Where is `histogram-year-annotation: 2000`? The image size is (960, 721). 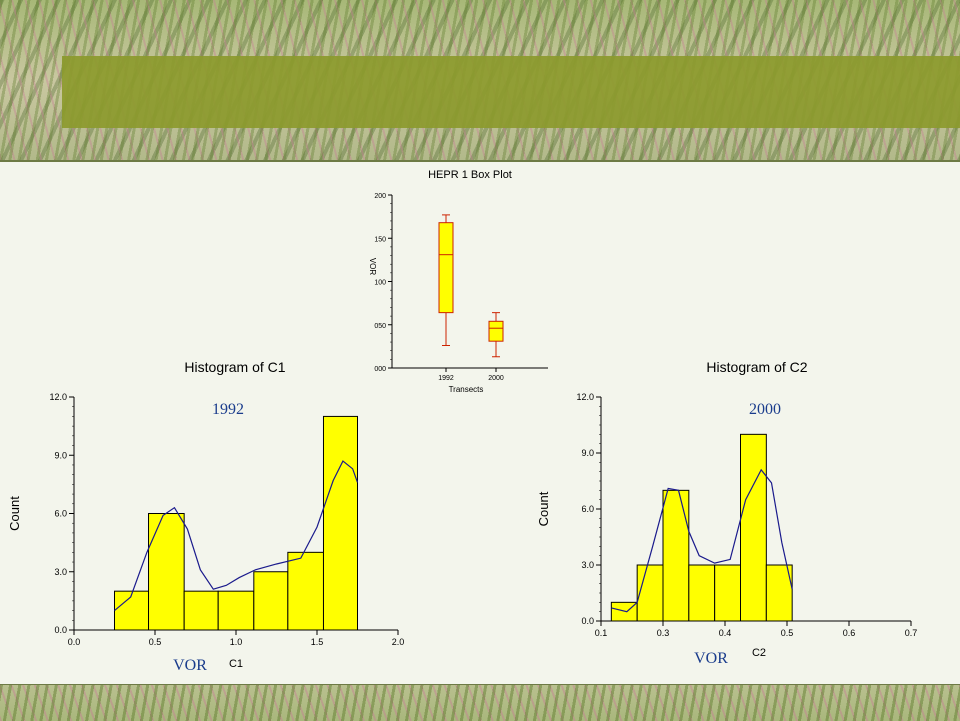
histogram-year-annotation: 2000 is located at coordinates (765, 409).